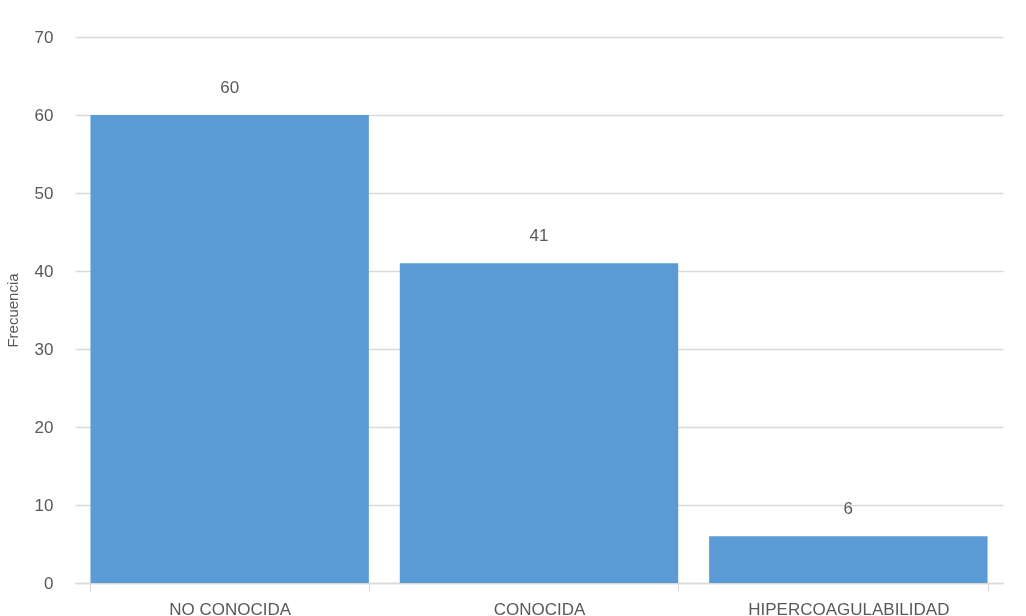 This screenshot has height=616, width=1026. What do you see at coordinates (44, 349) in the screenshot?
I see `y-tick-label: 30` at bounding box center [44, 349].